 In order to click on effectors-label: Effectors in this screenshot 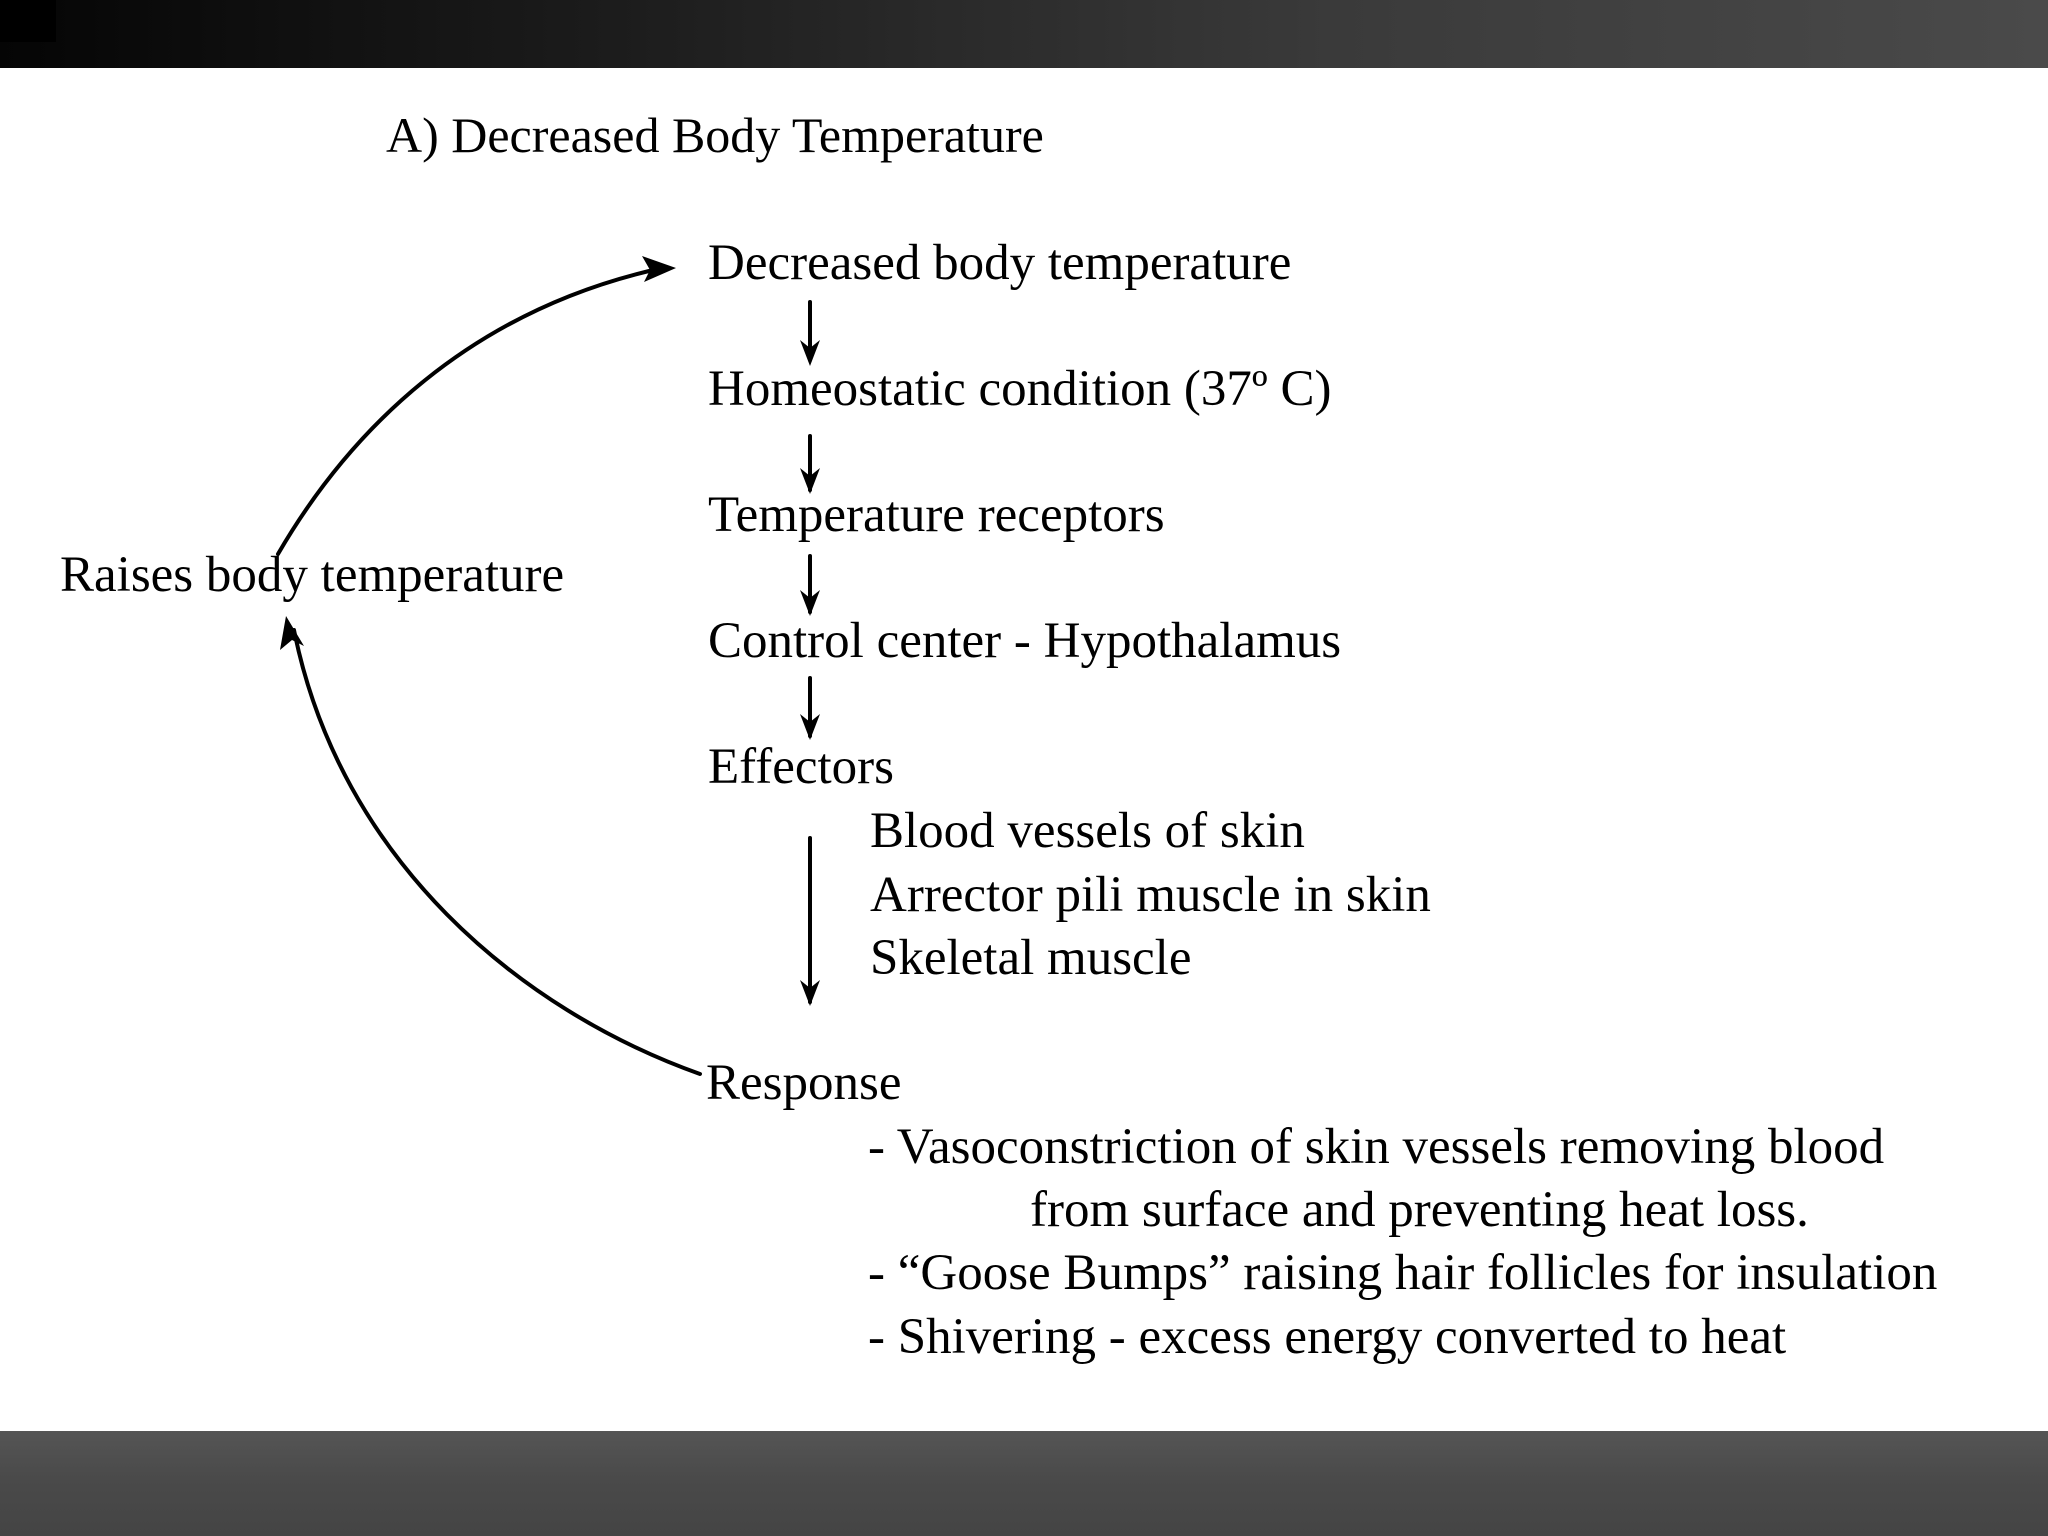, I will do `click(801, 767)`.